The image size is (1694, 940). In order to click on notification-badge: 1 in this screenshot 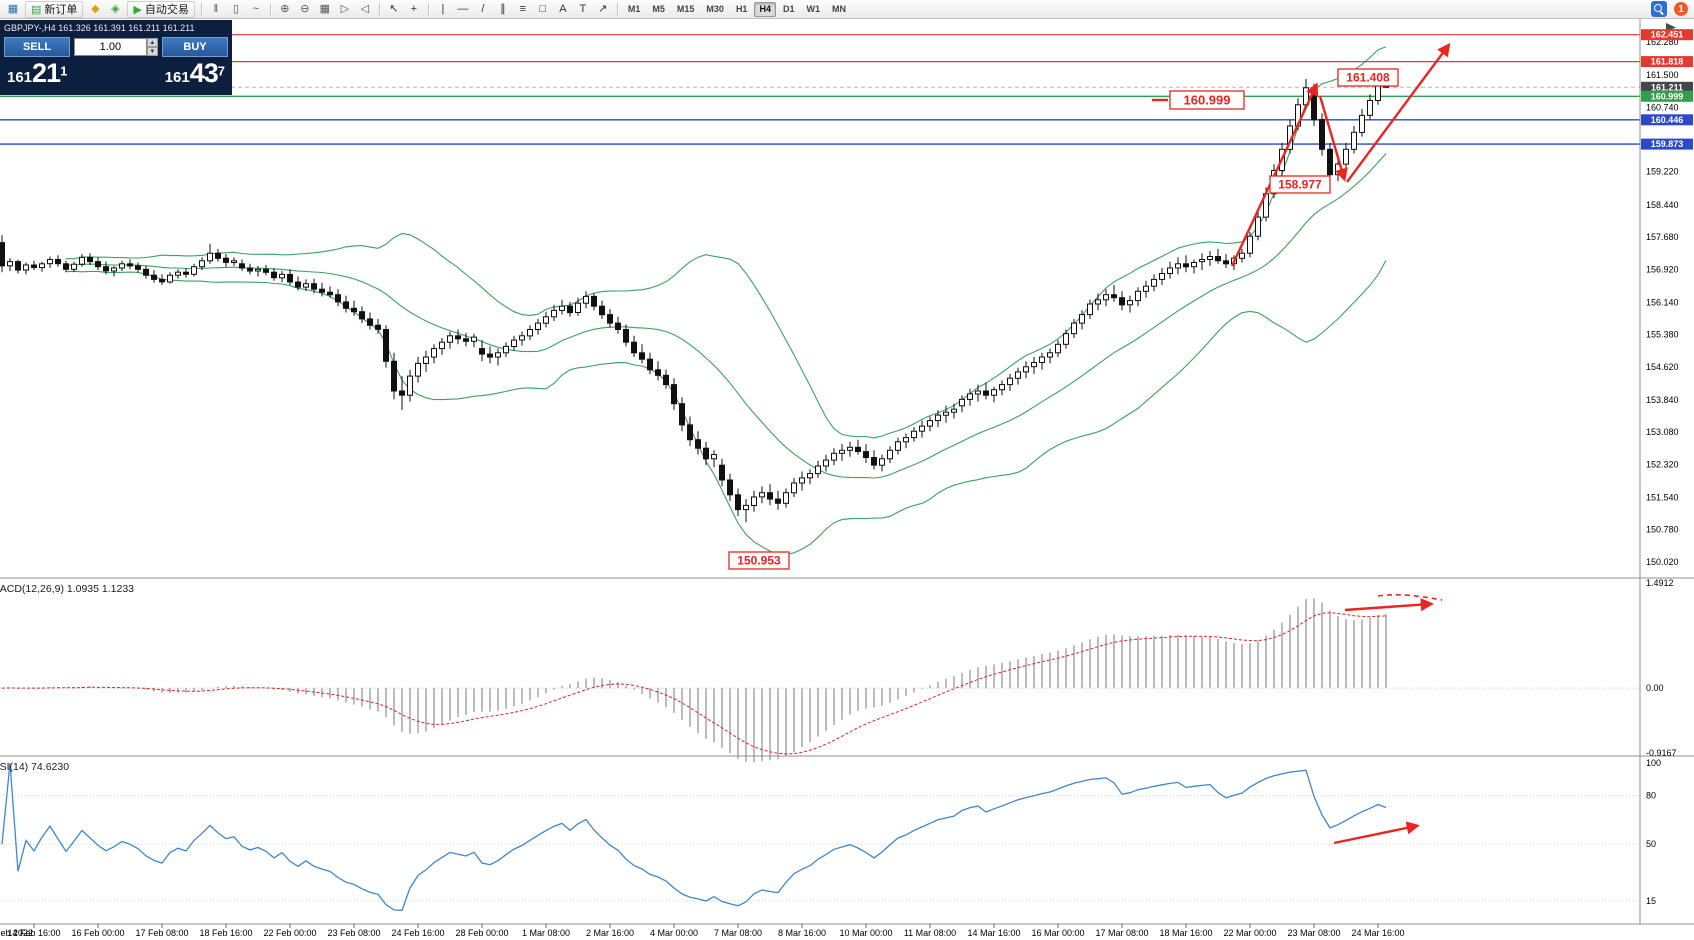, I will do `click(1681, 9)`.